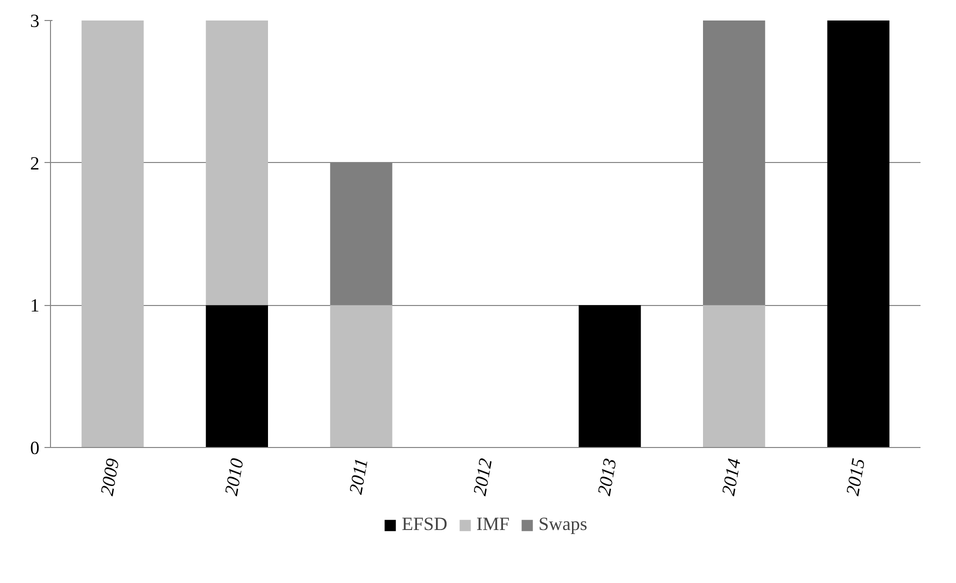 The height and width of the screenshot is (583, 956). What do you see at coordinates (110, 477) in the screenshot?
I see `x-tick-label: 2009` at bounding box center [110, 477].